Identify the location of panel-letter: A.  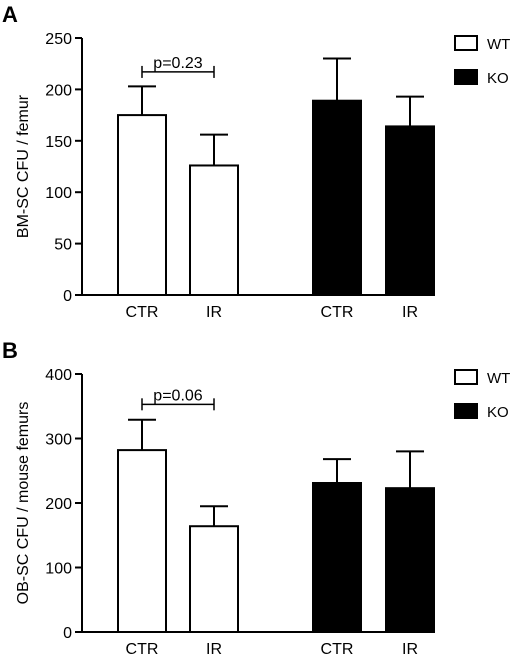
(10, 14).